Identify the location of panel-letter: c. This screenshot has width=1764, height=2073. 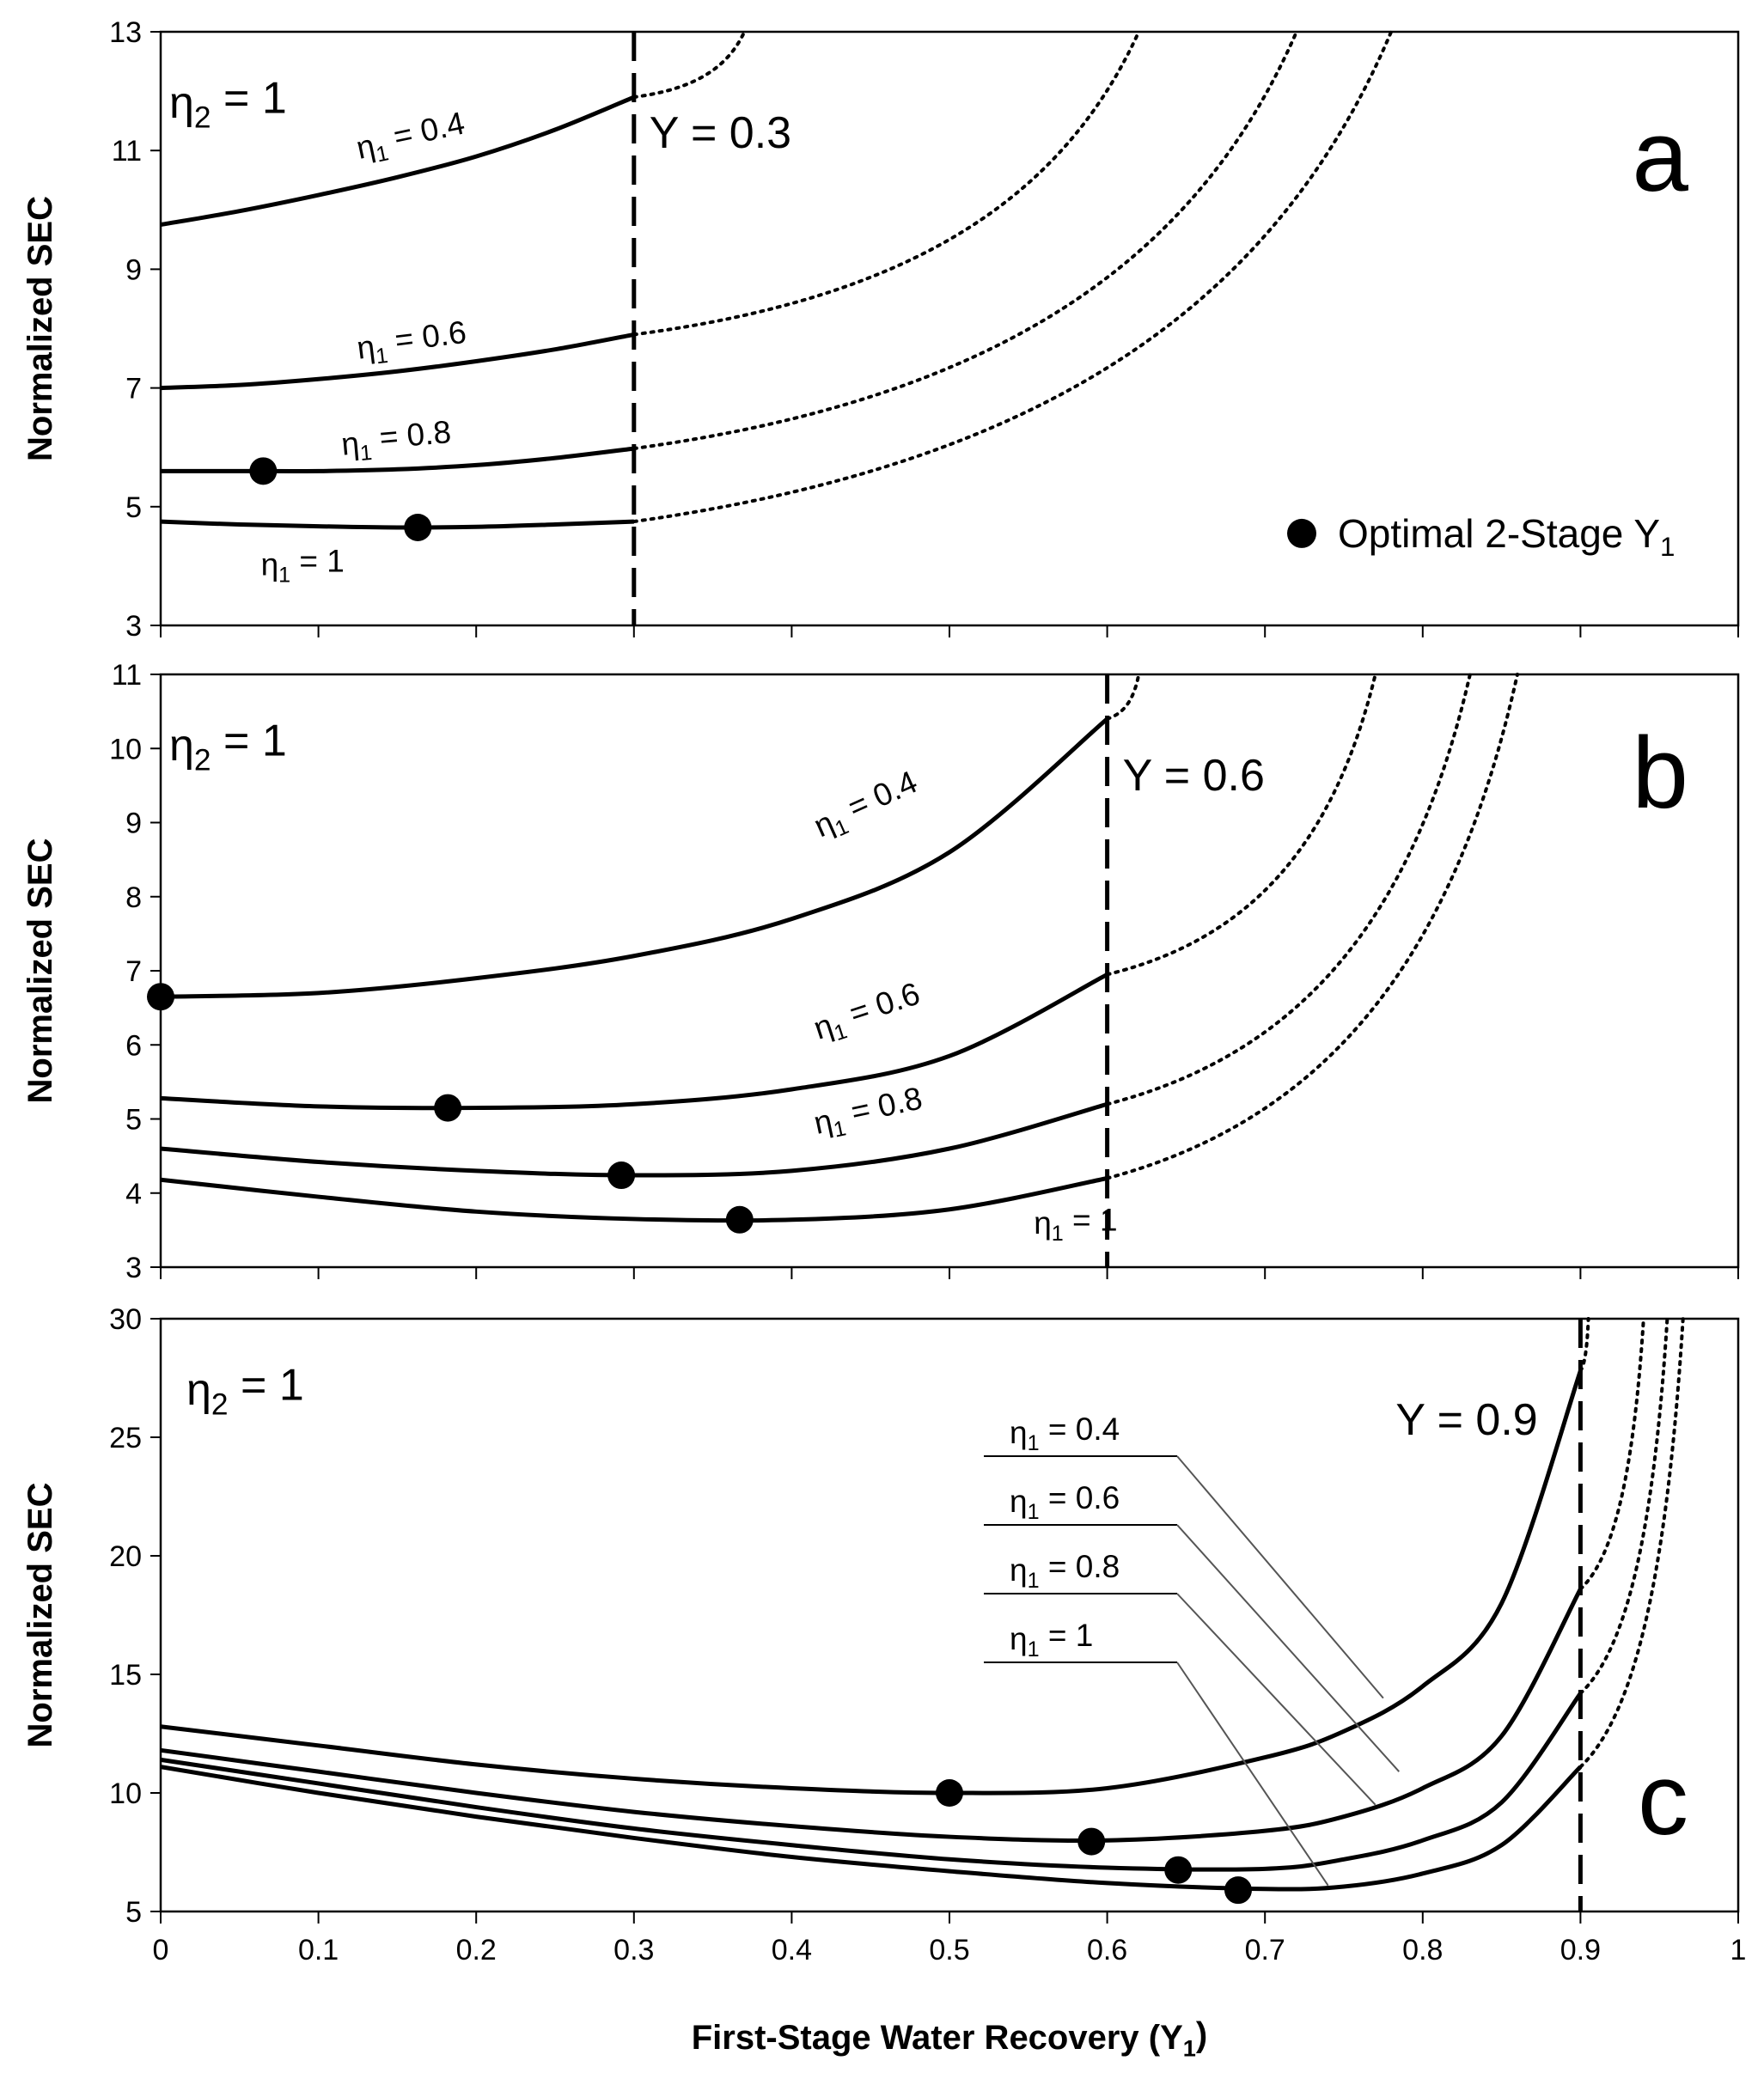
(1663, 1800).